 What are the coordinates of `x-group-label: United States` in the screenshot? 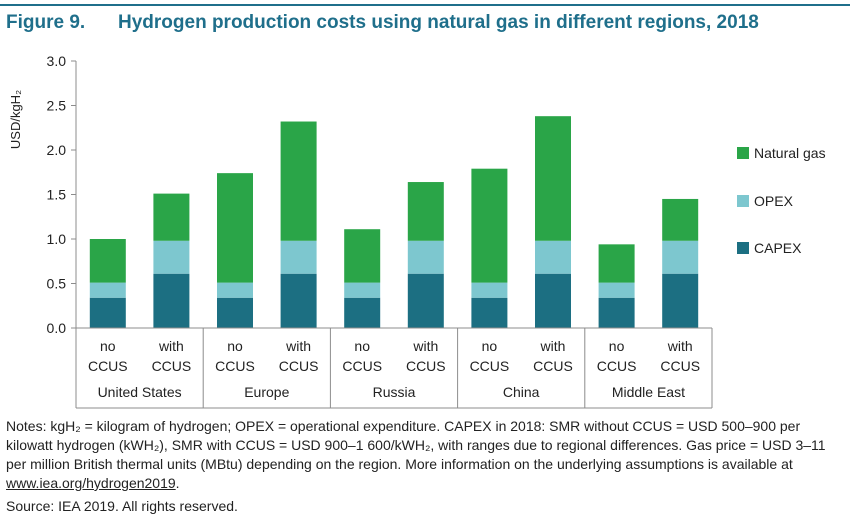 It's located at (140, 392).